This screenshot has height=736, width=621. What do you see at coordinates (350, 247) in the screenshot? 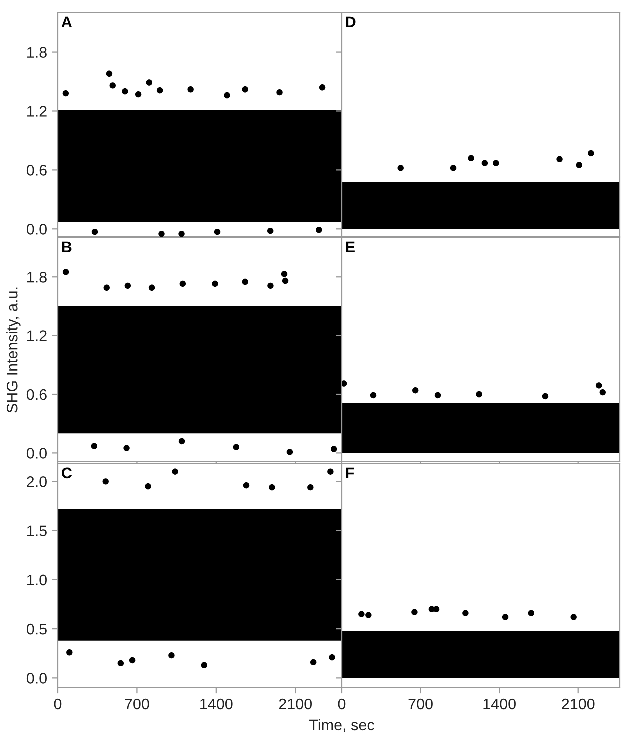
I see `chart-title: E` at bounding box center [350, 247].